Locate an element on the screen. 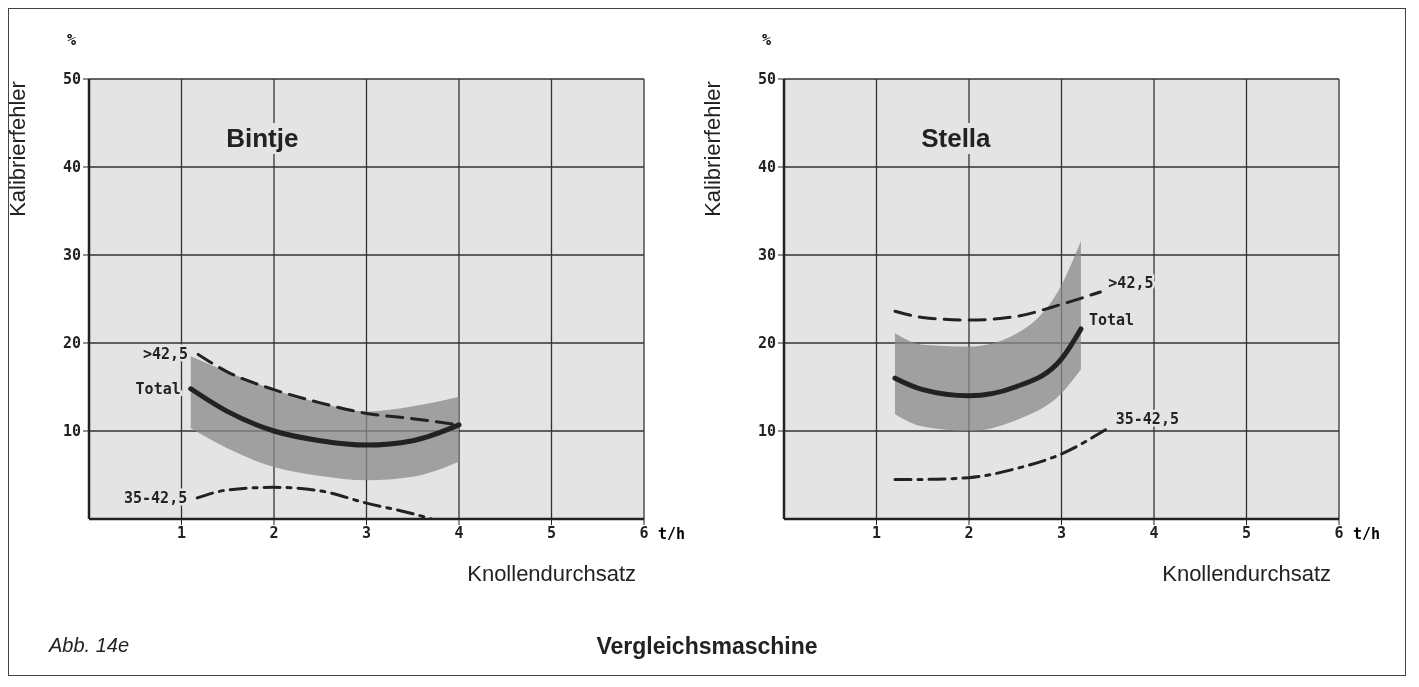  line-series is located at coordinates (1001, 453).